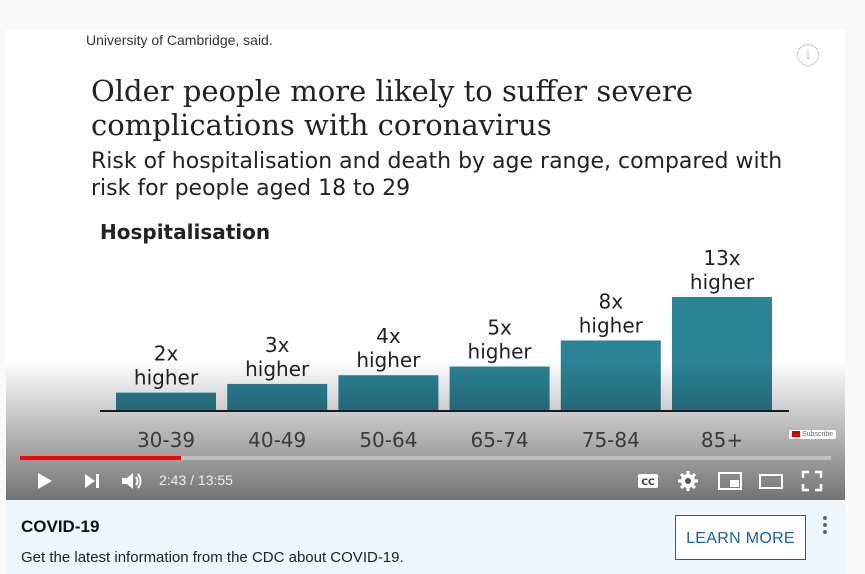 This screenshot has height=574, width=865. I want to click on cc-icon: CC, so click(648, 481).